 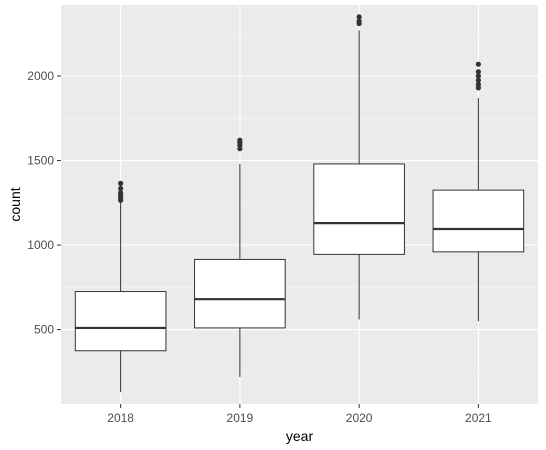 What do you see at coordinates (44, 330) in the screenshot?
I see `y-tick-label: 500` at bounding box center [44, 330].